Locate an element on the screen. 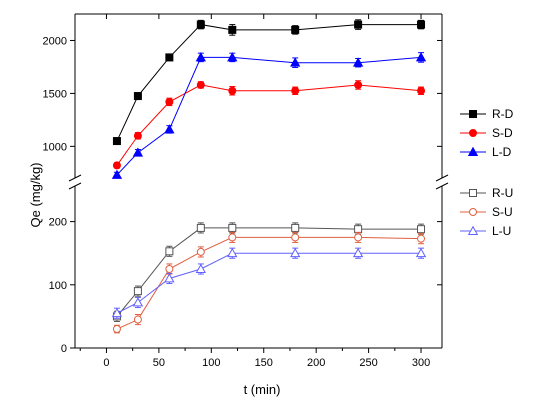  legend-label-l-d: L-D is located at coordinates (502, 152).